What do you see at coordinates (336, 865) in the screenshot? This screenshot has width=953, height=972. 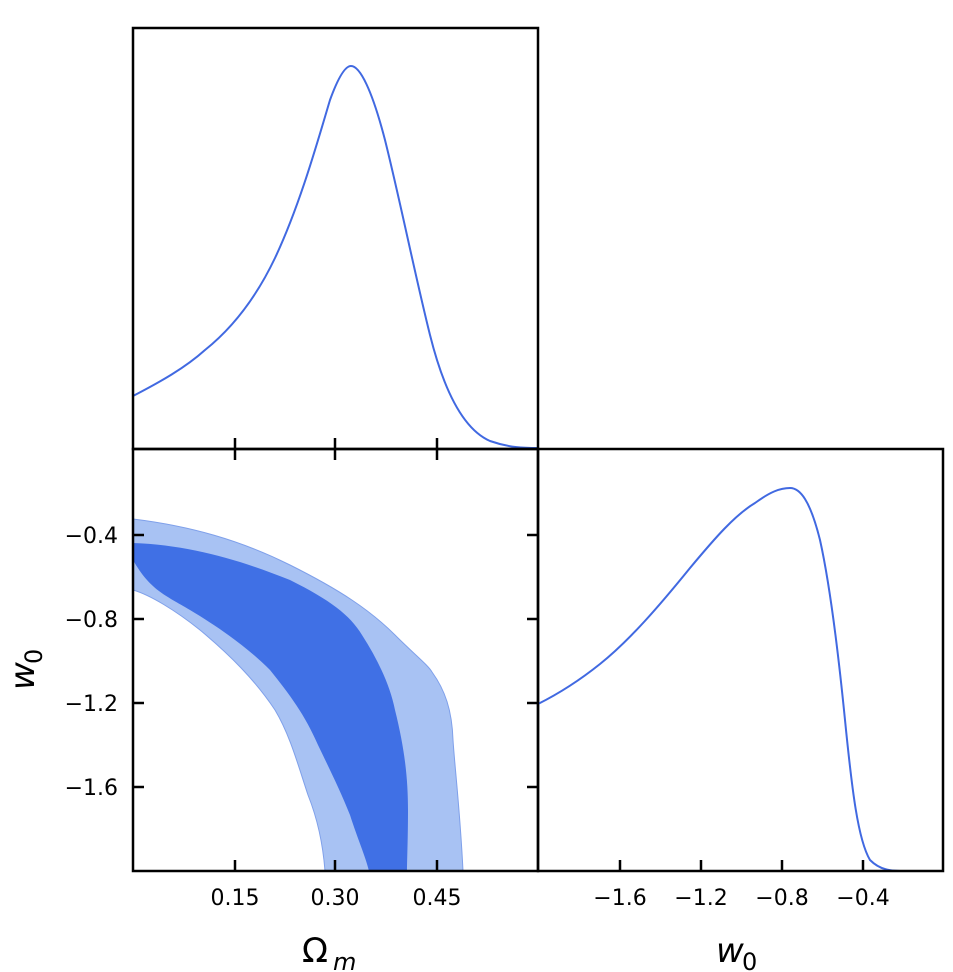 I see `omega-m-bottom-ticks` at bounding box center [336, 865].